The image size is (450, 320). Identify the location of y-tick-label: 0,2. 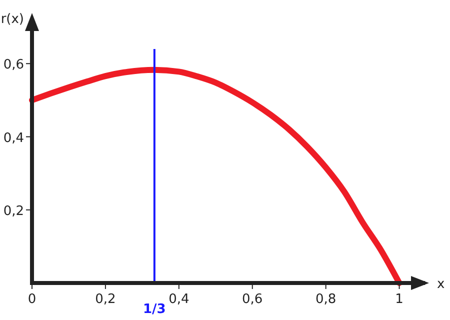
(13, 211).